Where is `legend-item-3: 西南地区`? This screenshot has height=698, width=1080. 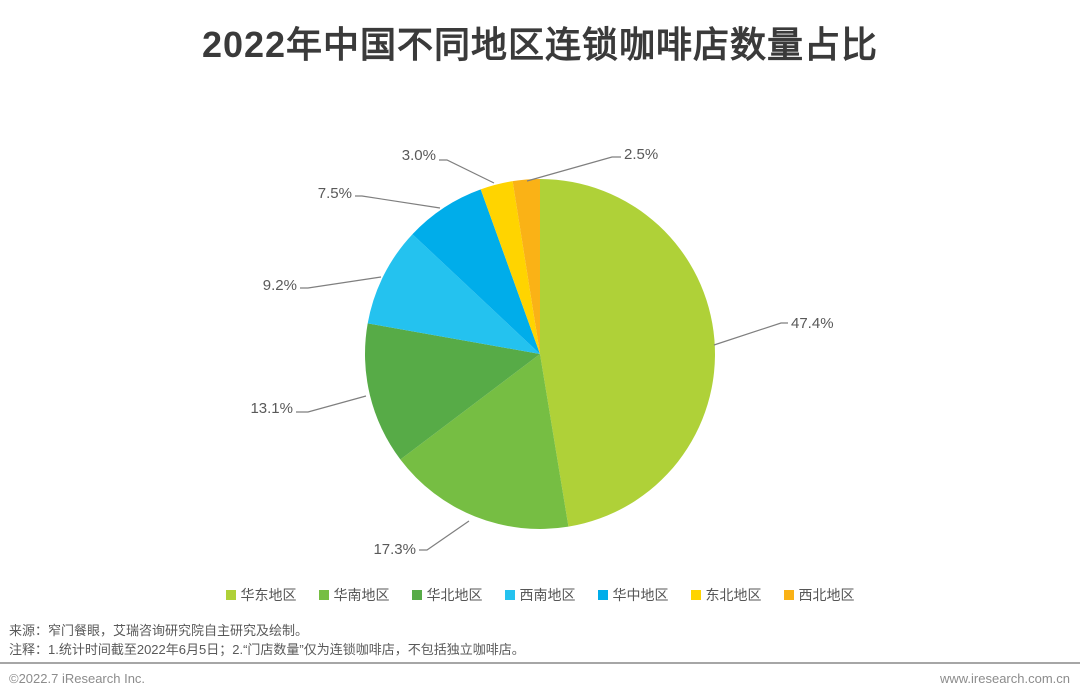
legend-item-3: 西南地区 is located at coordinates (540, 595).